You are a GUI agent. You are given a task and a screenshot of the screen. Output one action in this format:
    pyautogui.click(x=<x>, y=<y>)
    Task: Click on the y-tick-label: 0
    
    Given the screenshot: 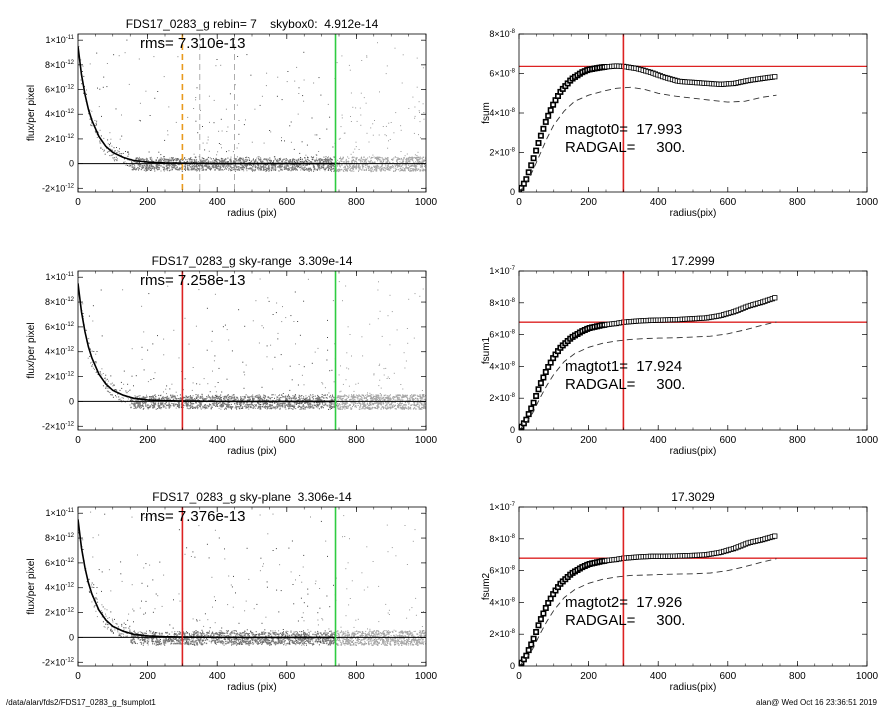 What is the action you would take?
    pyautogui.click(x=71, y=401)
    